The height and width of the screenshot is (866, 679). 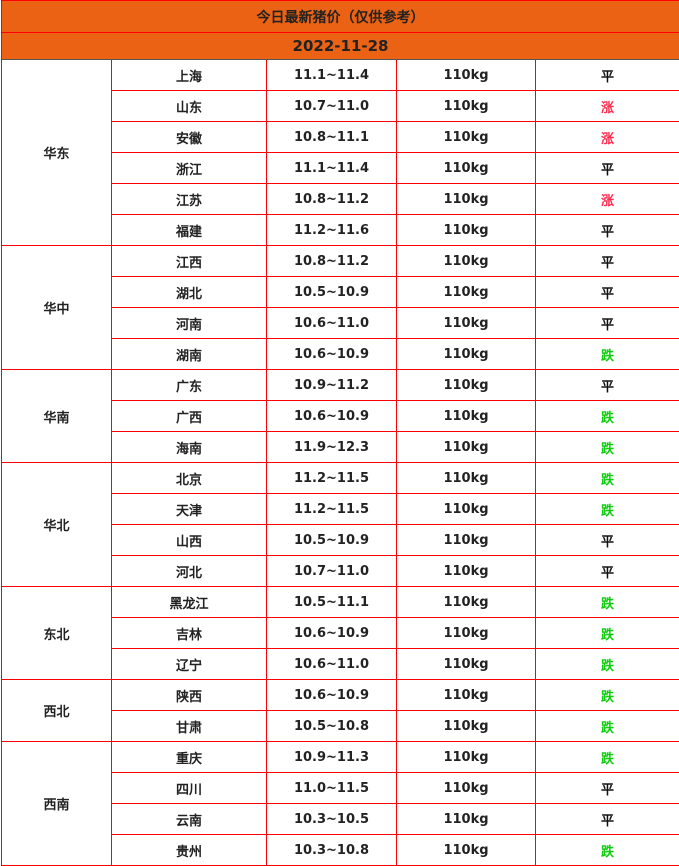 I want to click on province-cell: 广东, so click(x=189, y=385).